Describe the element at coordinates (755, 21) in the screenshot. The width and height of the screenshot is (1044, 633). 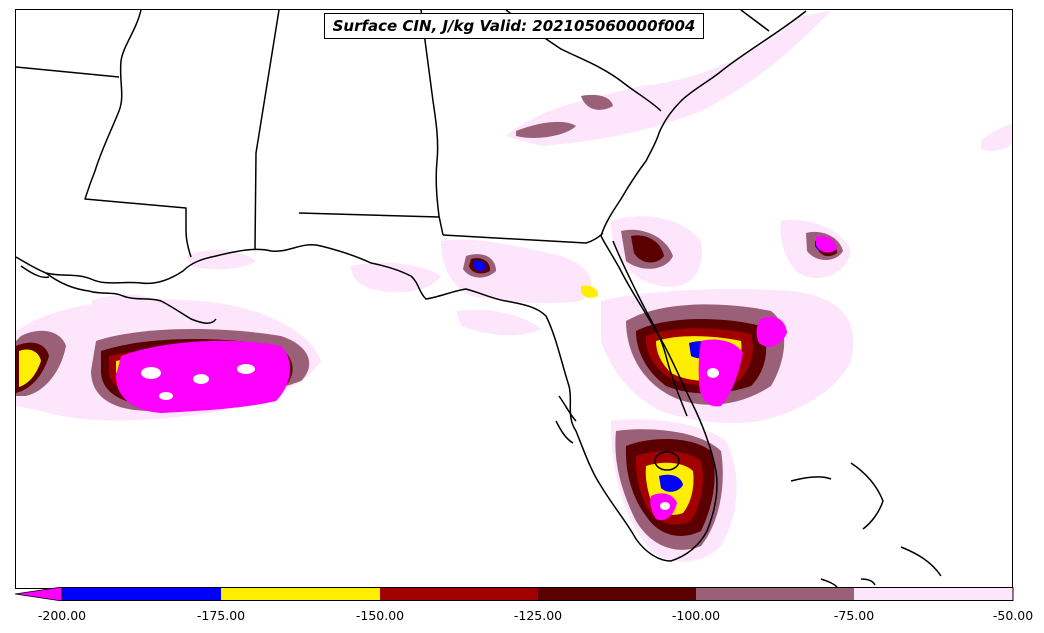
I see `border-sc-nc` at that location.